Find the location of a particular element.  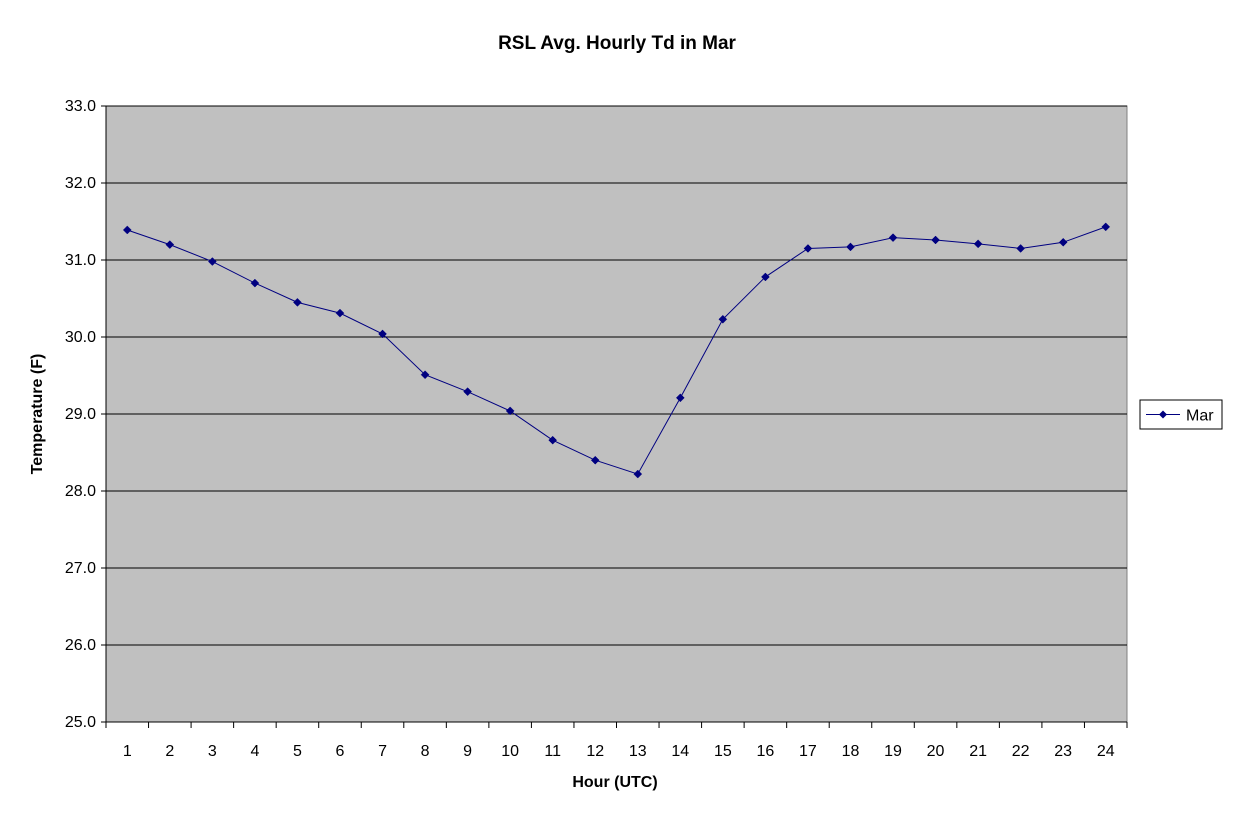

y-tick-label: 29.0 is located at coordinates (80, 414).